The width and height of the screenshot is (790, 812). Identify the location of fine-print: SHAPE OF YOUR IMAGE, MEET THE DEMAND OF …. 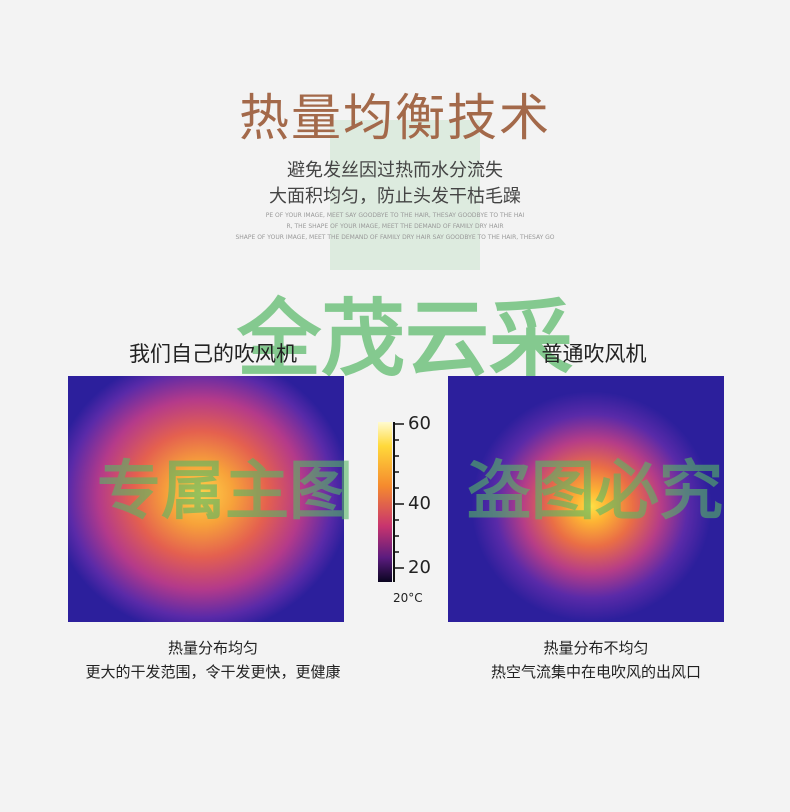
(395, 237).